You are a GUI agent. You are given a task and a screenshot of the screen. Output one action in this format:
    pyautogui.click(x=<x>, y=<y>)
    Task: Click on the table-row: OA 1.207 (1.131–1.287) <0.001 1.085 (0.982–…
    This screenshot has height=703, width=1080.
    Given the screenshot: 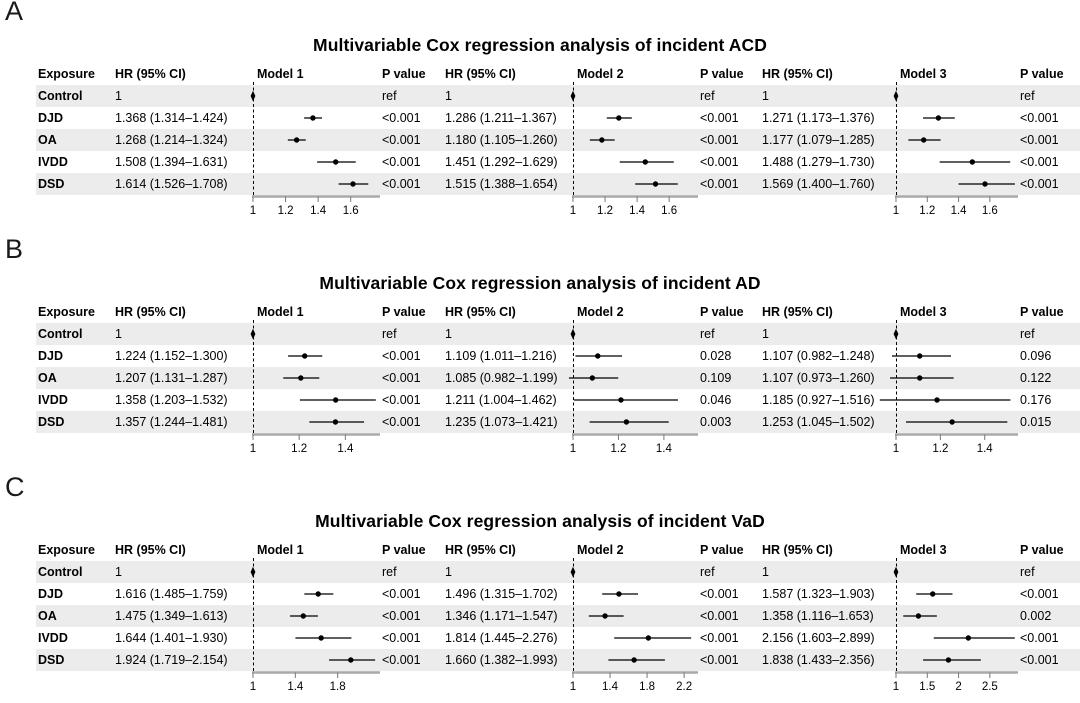 What is the action you would take?
    pyautogui.click(x=558, y=378)
    